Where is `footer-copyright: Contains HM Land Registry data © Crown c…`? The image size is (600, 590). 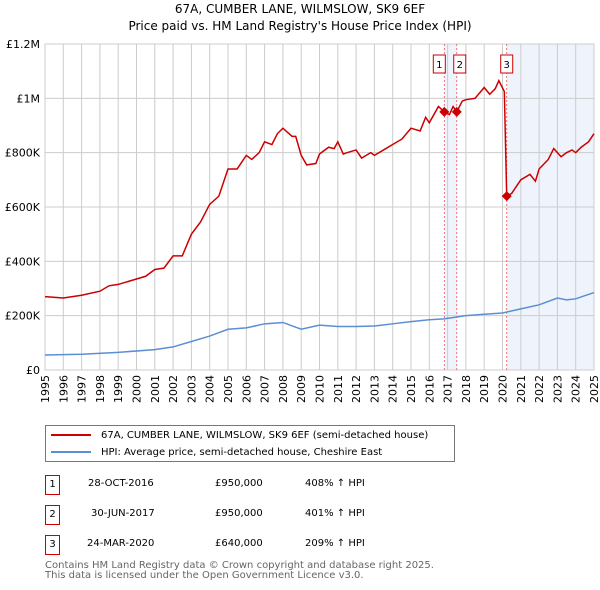
footer-copyright: Contains HM Land Registry data © Crown c… is located at coordinates (239, 565).